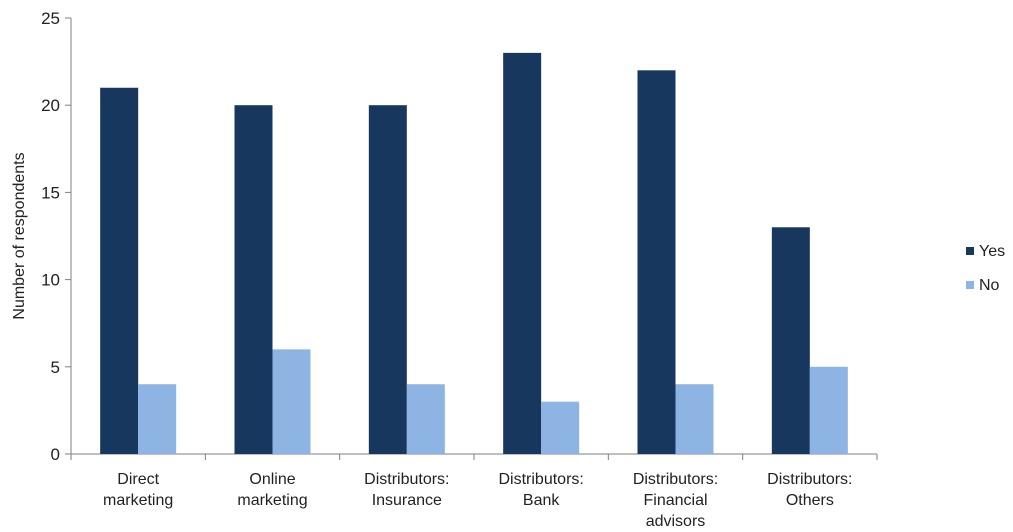 Image resolution: width=1013 pixels, height=532 pixels. Describe the element at coordinates (985, 268) in the screenshot. I see `legend: Yes No` at that location.